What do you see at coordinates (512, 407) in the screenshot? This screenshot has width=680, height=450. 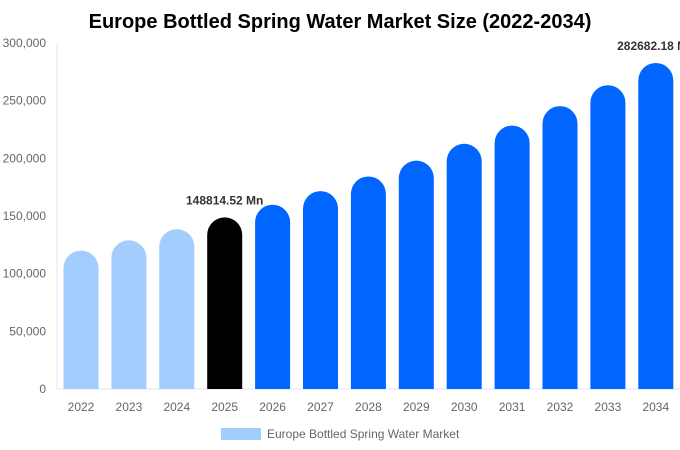 I see `x-tick-label: 2031` at bounding box center [512, 407].